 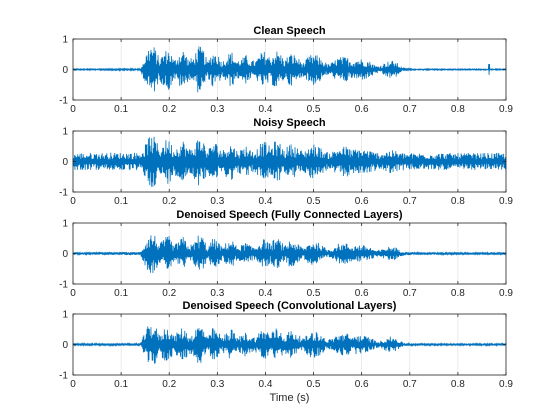 What do you see at coordinates (289, 31) in the screenshot?
I see `subplot-title: Clean Speech` at bounding box center [289, 31].